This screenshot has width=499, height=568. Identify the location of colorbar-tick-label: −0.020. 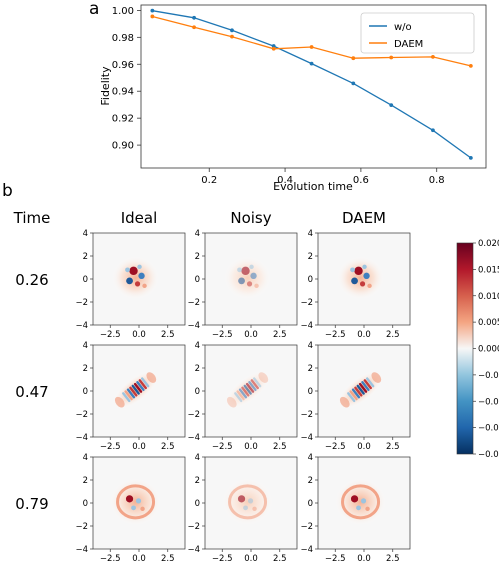
(488, 455).